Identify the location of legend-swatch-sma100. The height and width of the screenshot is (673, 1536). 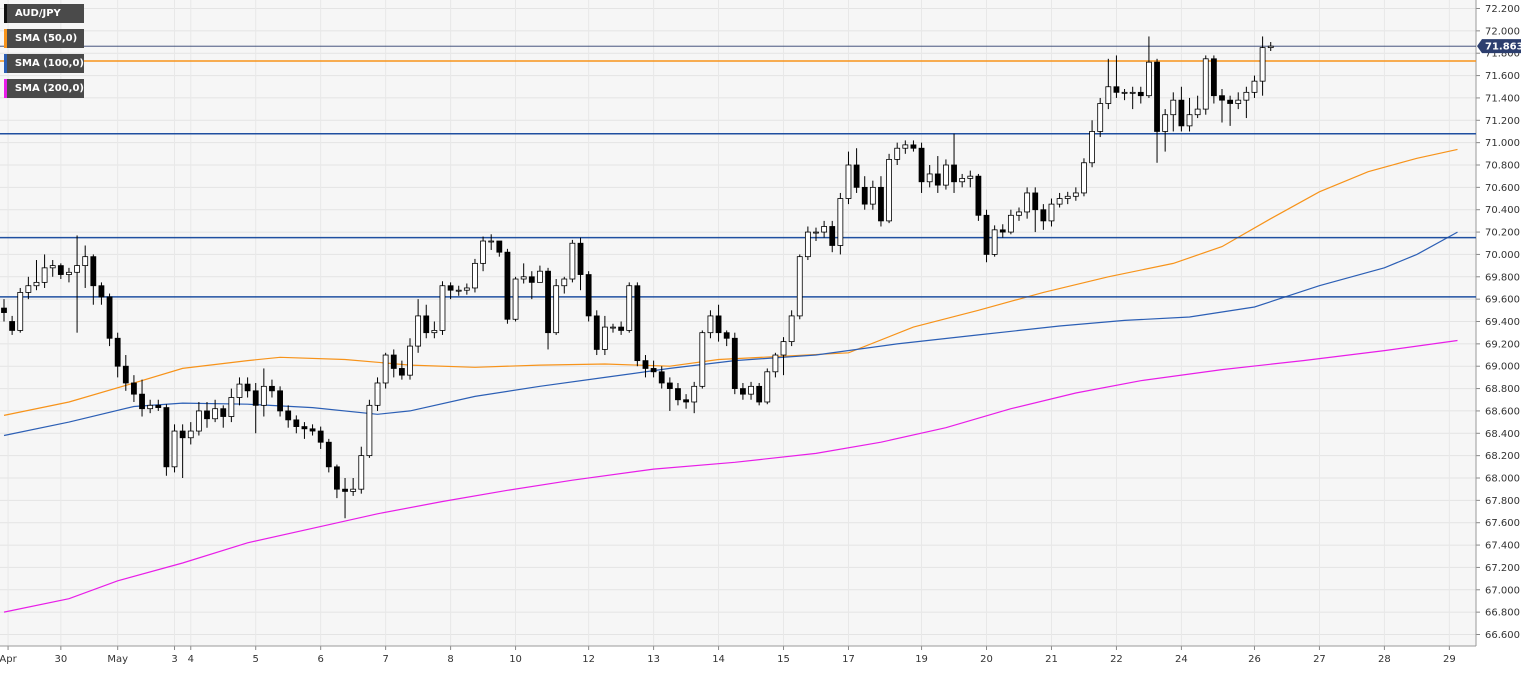
(5, 63).